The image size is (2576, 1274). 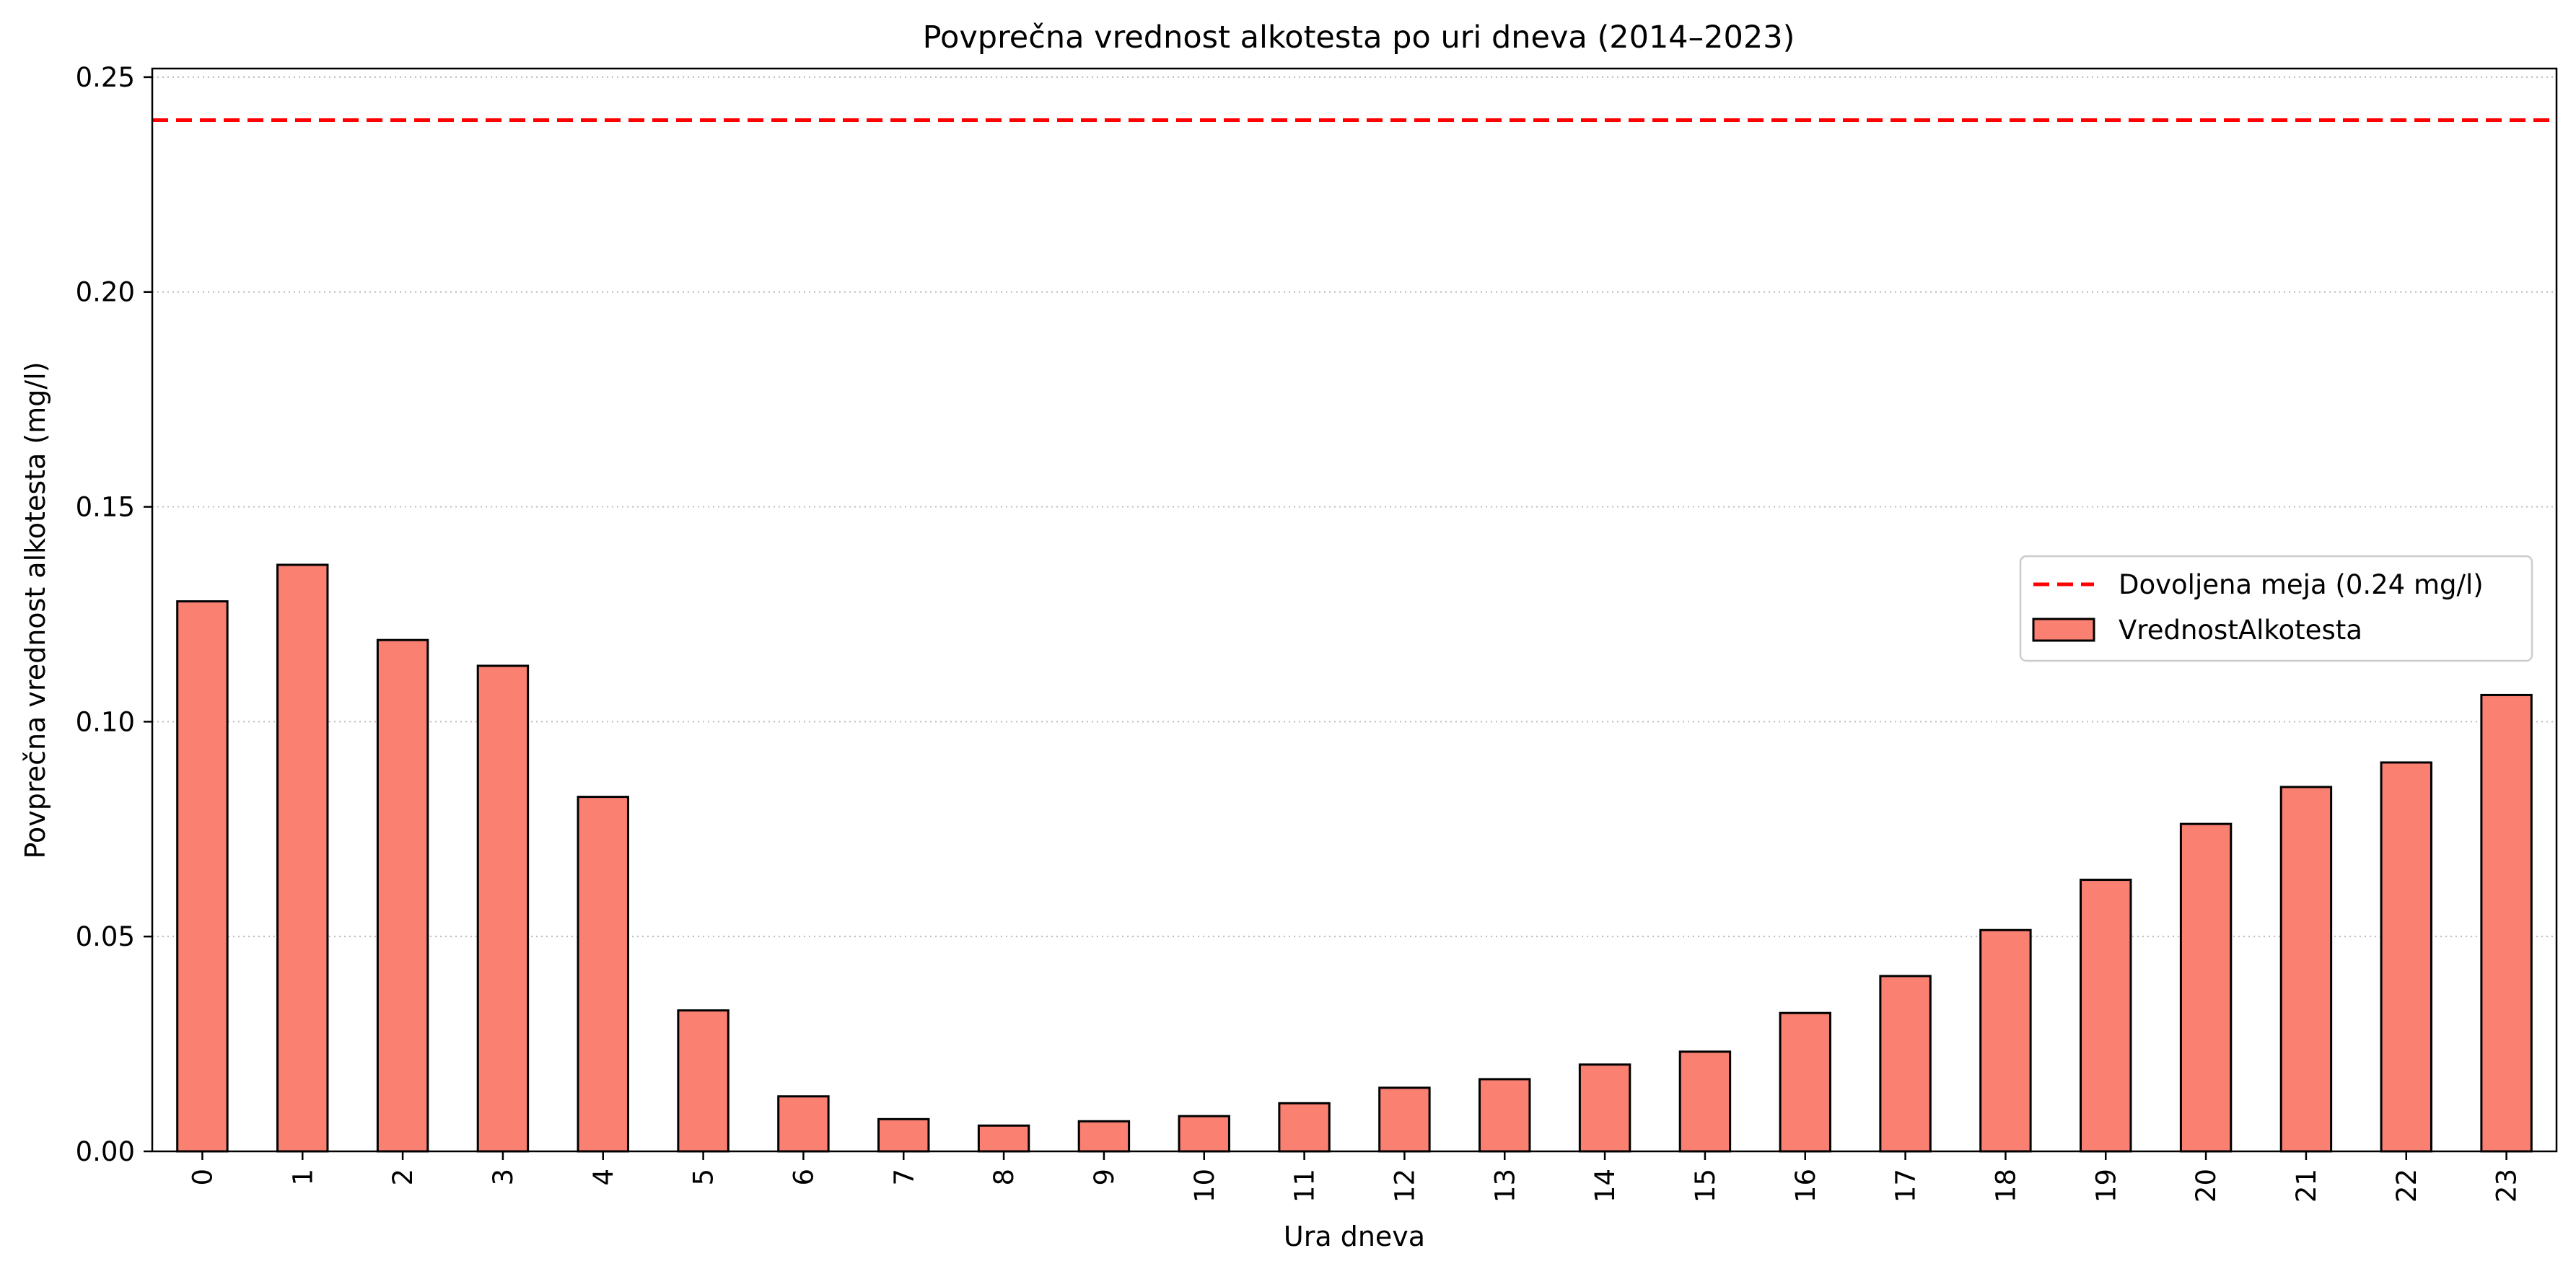 I want to click on x-tick-label: 9, so click(x=1104, y=1178).